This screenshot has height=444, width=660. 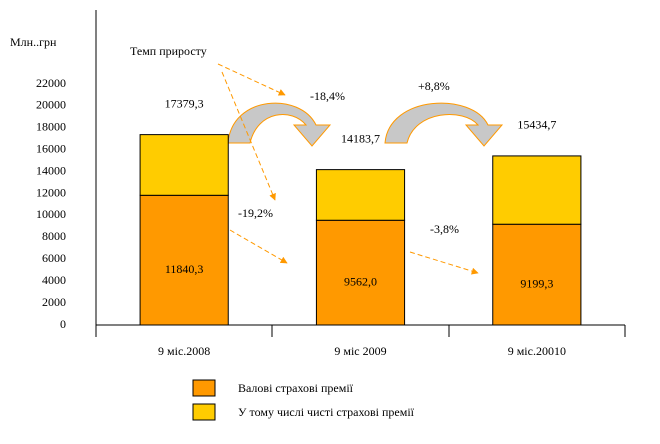 What do you see at coordinates (51, 214) in the screenshot?
I see `y-tick-label: 10000` at bounding box center [51, 214].